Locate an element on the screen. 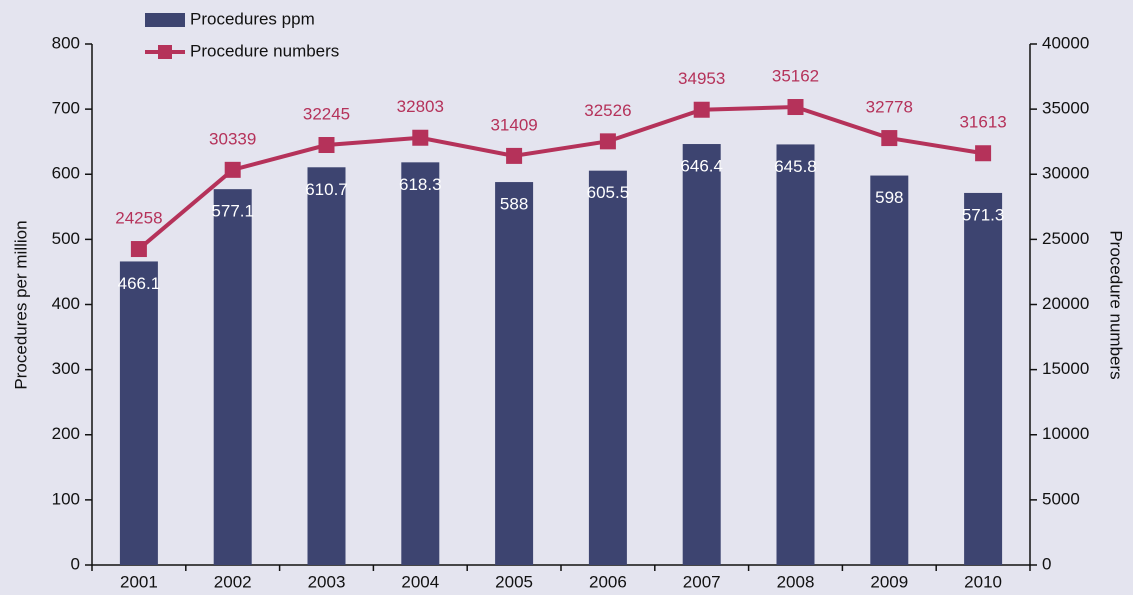 The width and height of the screenshot is (1133, 595). y-axis-label: Procedures per million is located at coordinates (20, 304).